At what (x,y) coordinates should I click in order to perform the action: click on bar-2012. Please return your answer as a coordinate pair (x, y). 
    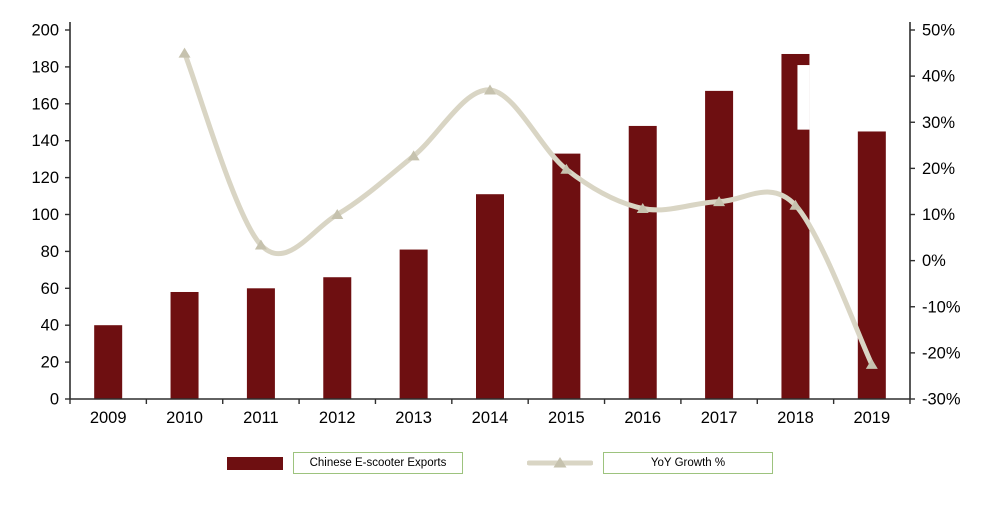
    Looking at the image, I should click on (337, 338).